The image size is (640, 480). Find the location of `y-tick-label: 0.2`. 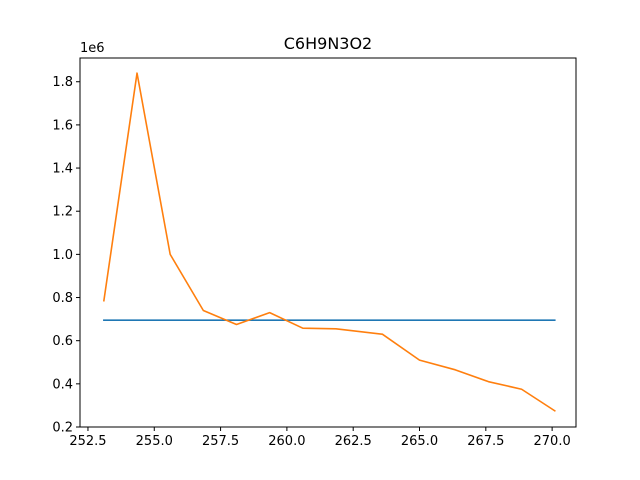

y-tick-label: 0.2 is located at coordinates (62, 428).